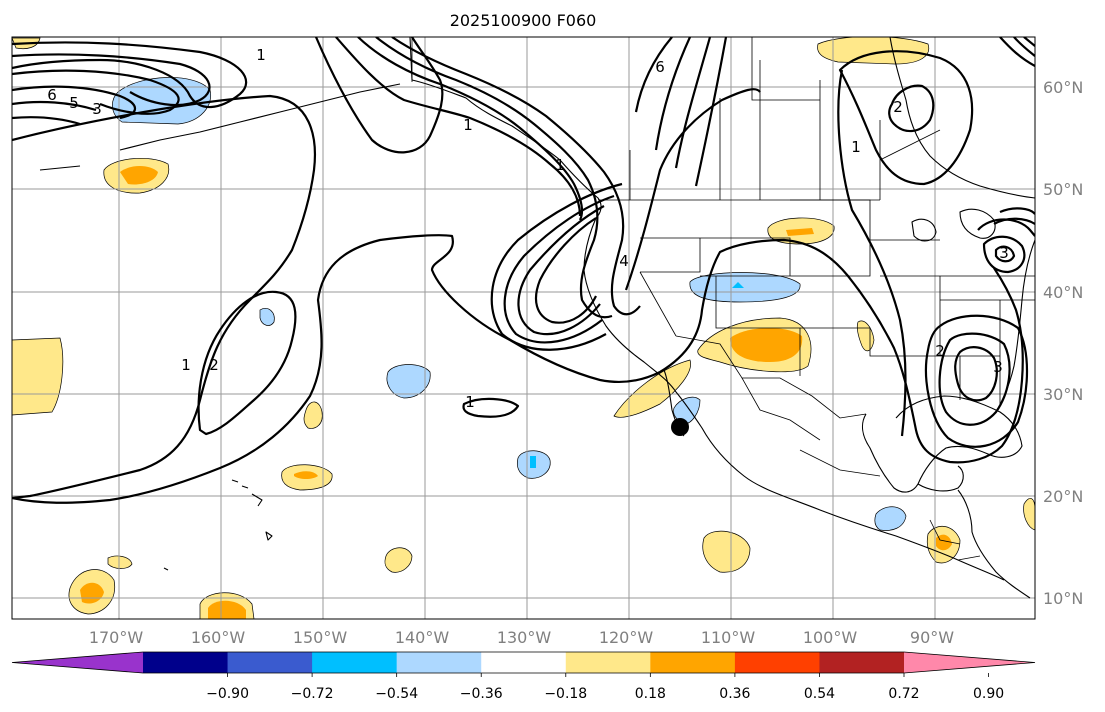 The image size is (1105, 712). What do you see at coordinates (320, 637) in the screenshot?
I see `lon-tick-label: 150°W` at bounding box center [320, 637].